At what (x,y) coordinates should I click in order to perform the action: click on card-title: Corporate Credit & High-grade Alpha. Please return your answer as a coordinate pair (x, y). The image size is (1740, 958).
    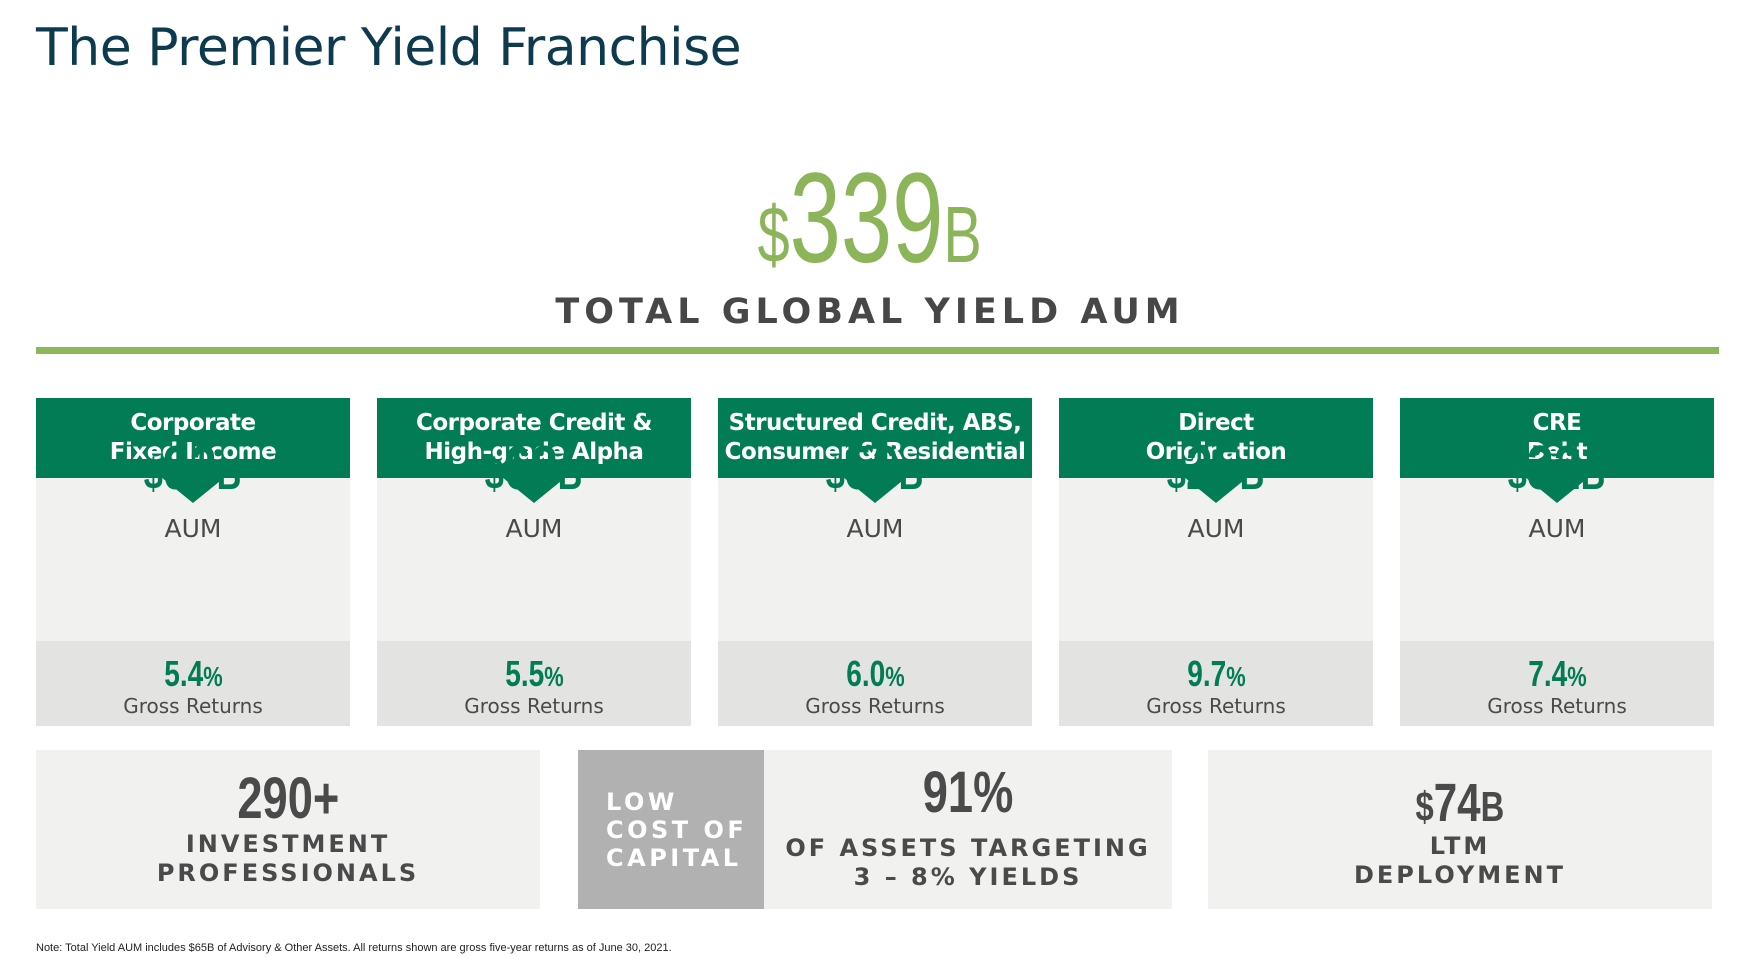
    Looking at the image, I should click on (534, 437).